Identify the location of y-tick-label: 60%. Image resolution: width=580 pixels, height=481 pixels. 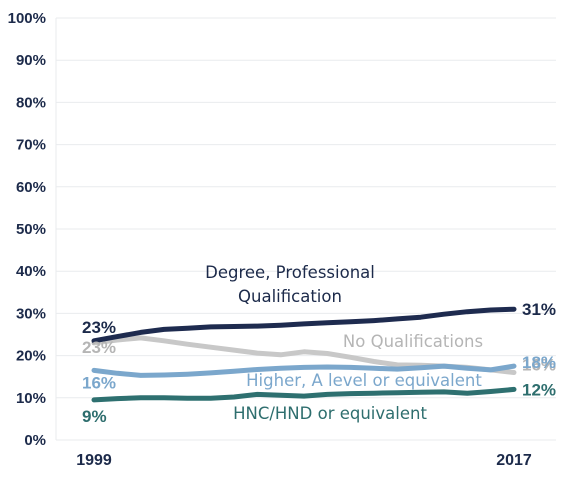
(31, 187).